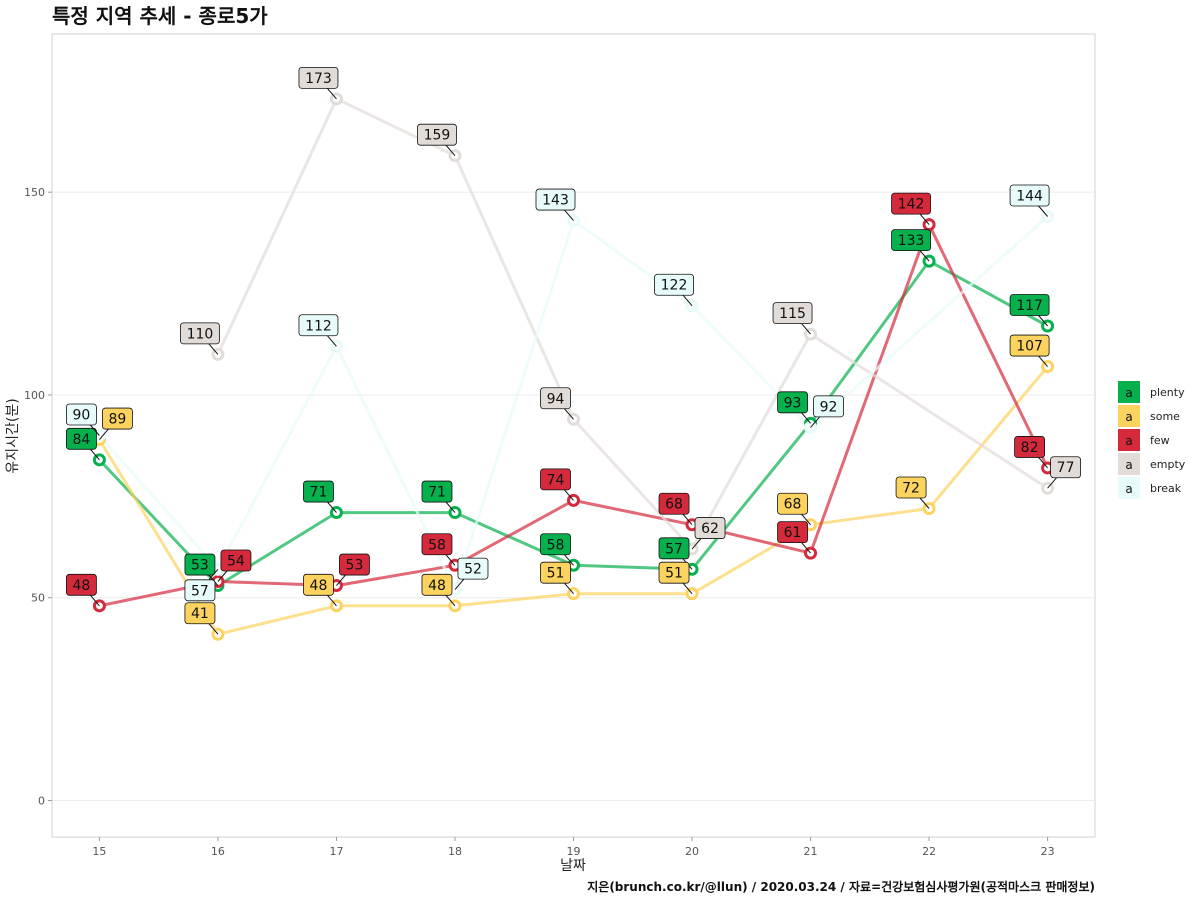  I want to click on x-tick-label: 23, so click(1048, 851).